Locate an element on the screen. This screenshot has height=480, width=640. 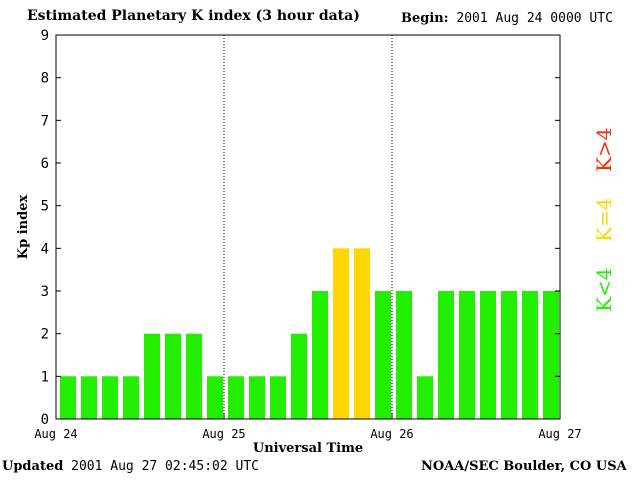
y-tick-label-3: 3 is located at coordinates (45, 292).